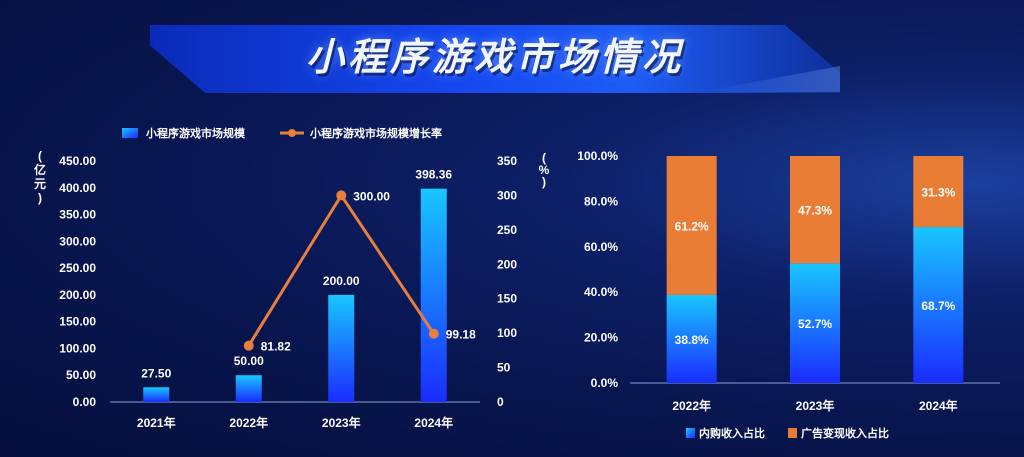  I want to click on share-ads-label: 61.2%, so click(692, 226).